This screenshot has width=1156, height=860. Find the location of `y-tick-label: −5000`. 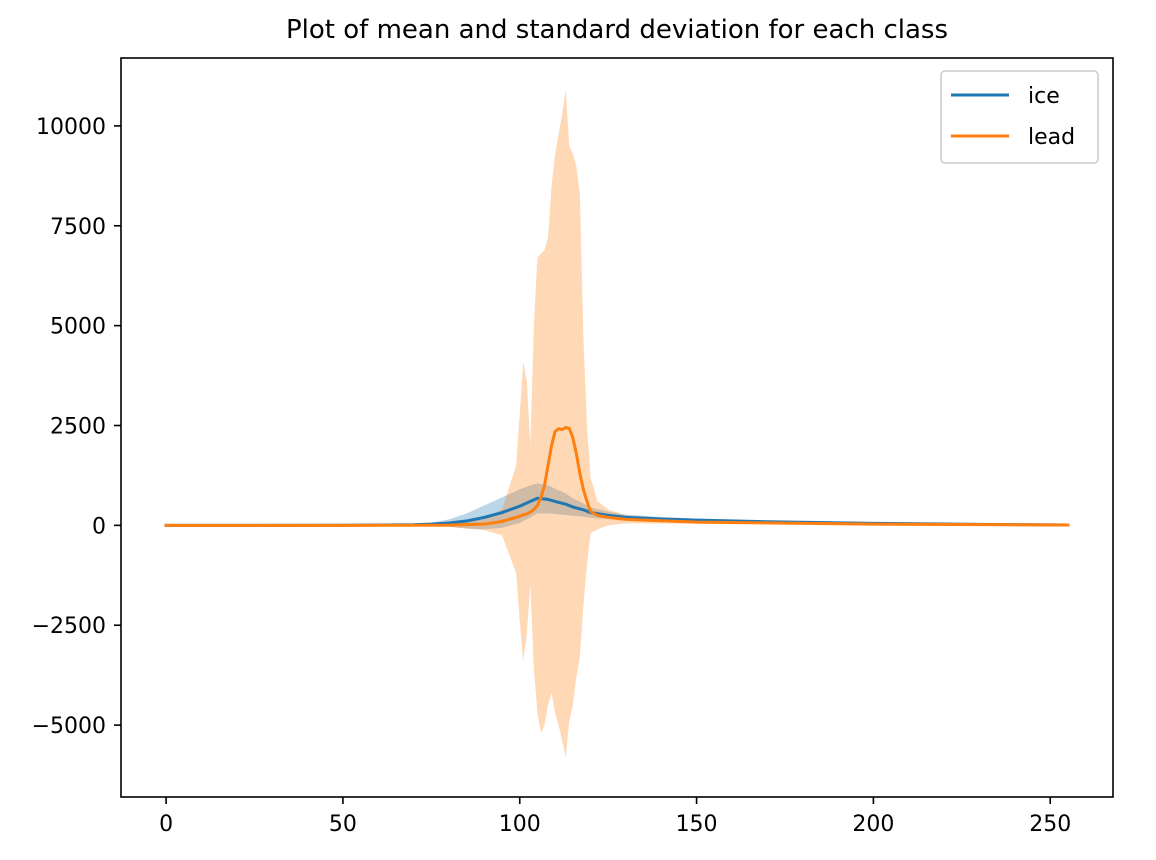

y-tick-label: −5000 is located at coordinates (69, 726).